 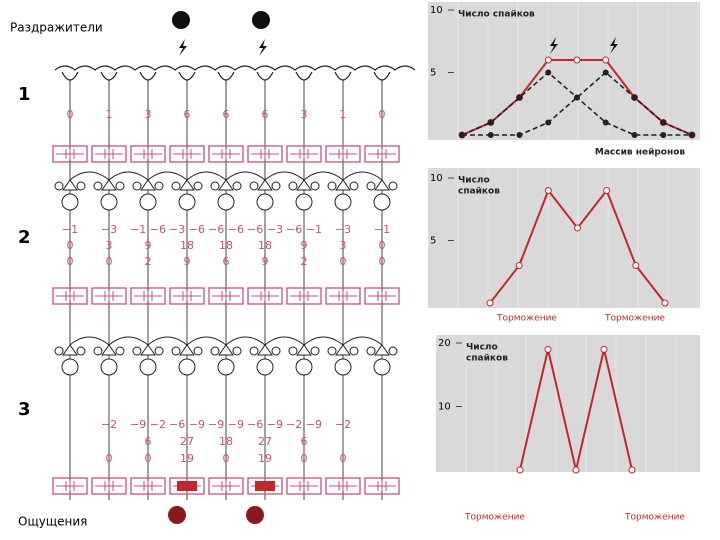 What do you see at coordinates (263, 47) in the screenshot?
I see `lightning` at bounding box center [263, 47].